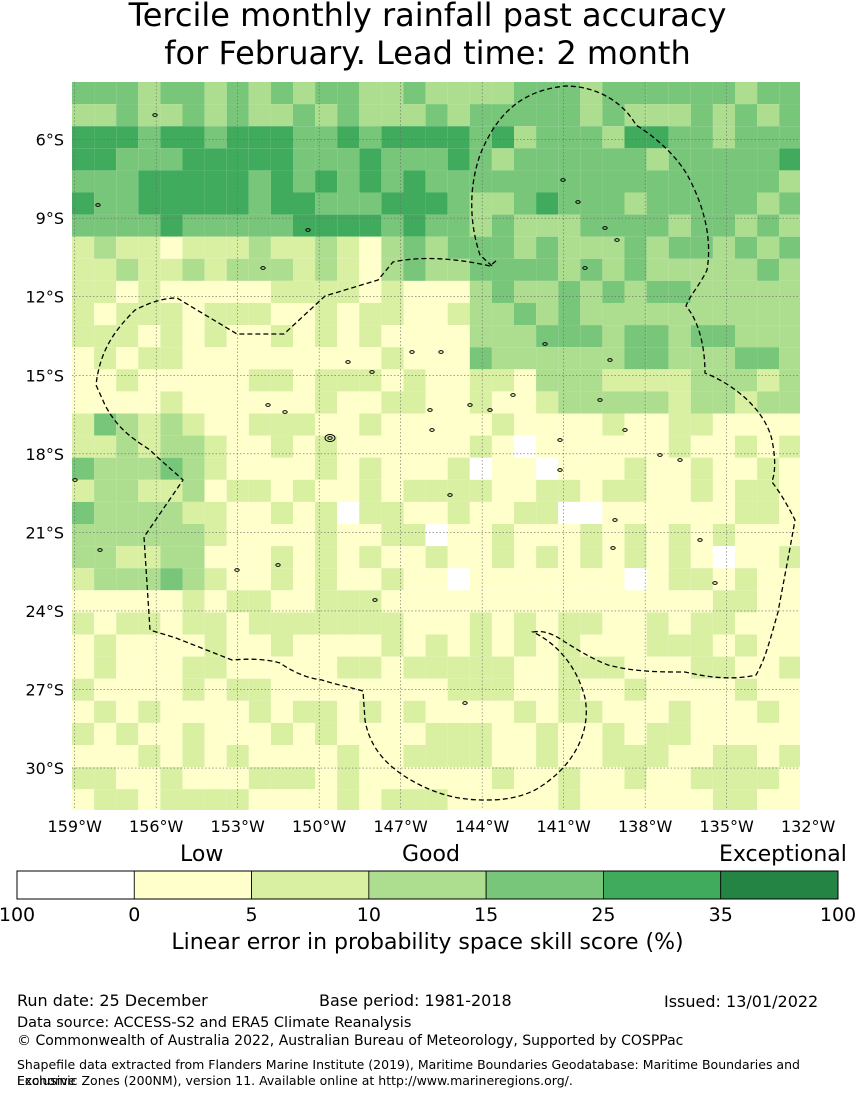 The height and width of the screenshot is (1095, 855). I want to click on colorbar-label-exceptional: Exceptional, so click(783, 854).